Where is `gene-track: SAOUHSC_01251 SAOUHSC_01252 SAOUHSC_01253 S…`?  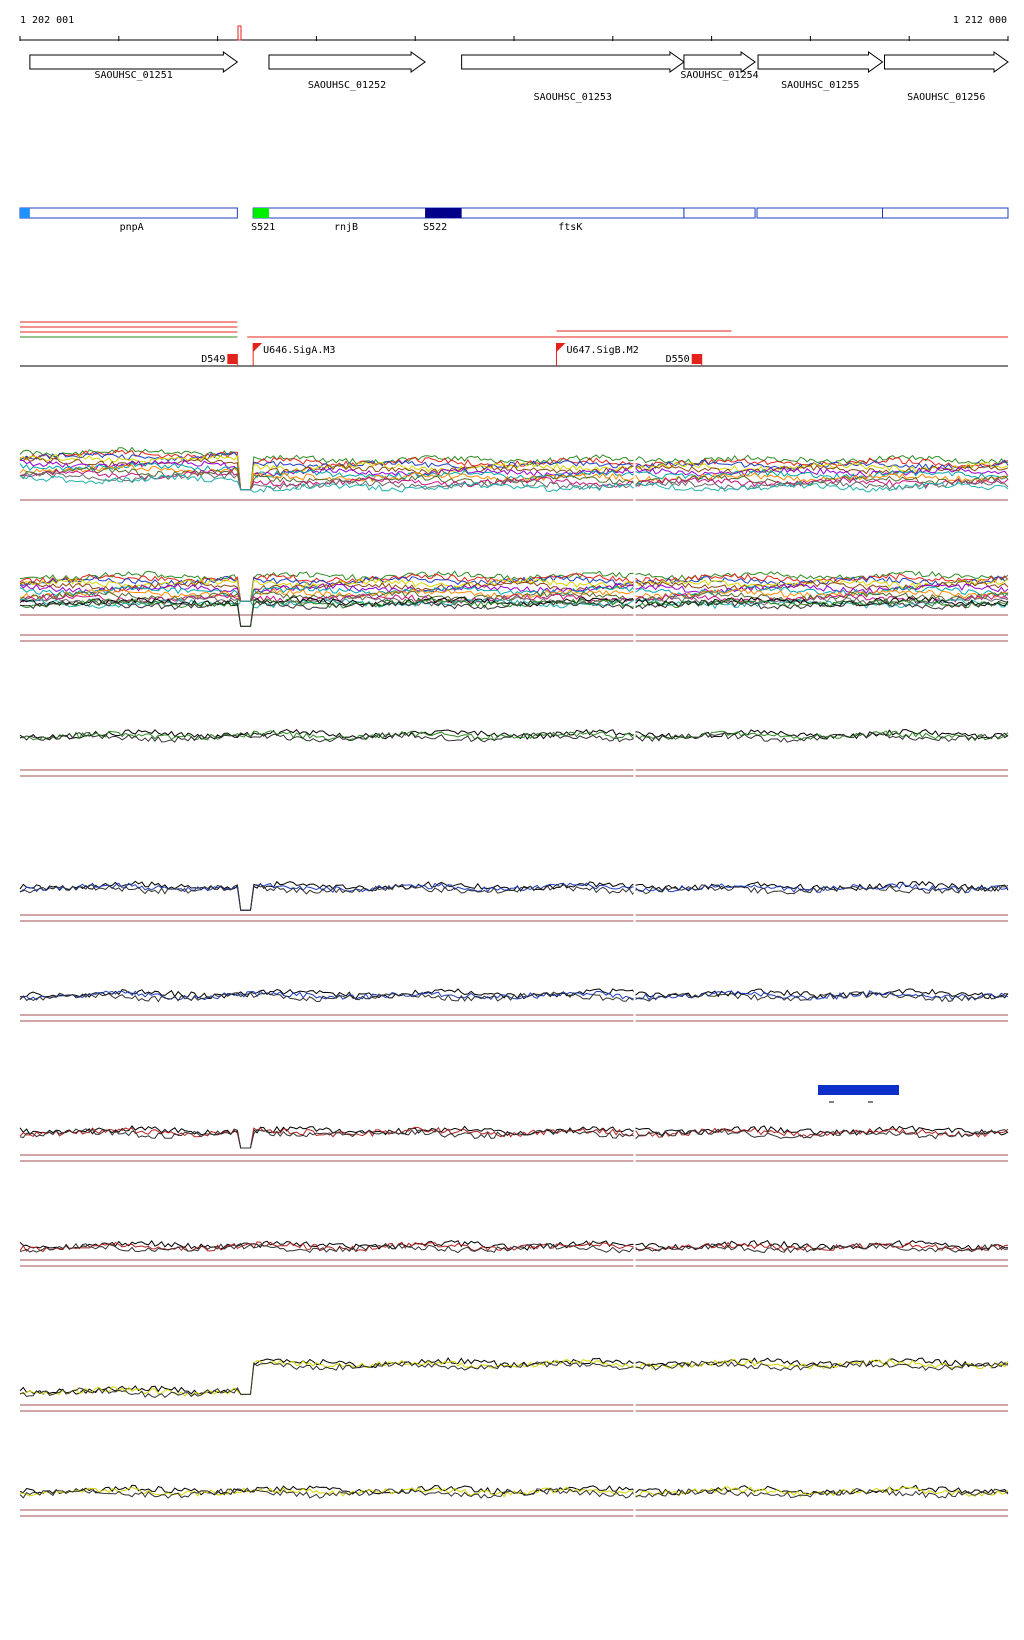 gene-track: SAOUHSC_01251 SAOUHSC_01252 SAOUHSC_01253 S… is located at coordinates (519, 77).